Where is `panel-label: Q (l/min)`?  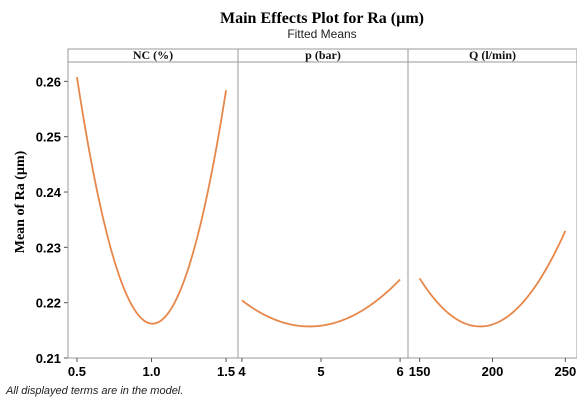
panel-label: Q (l/min) is located at coordinates (492, 55).